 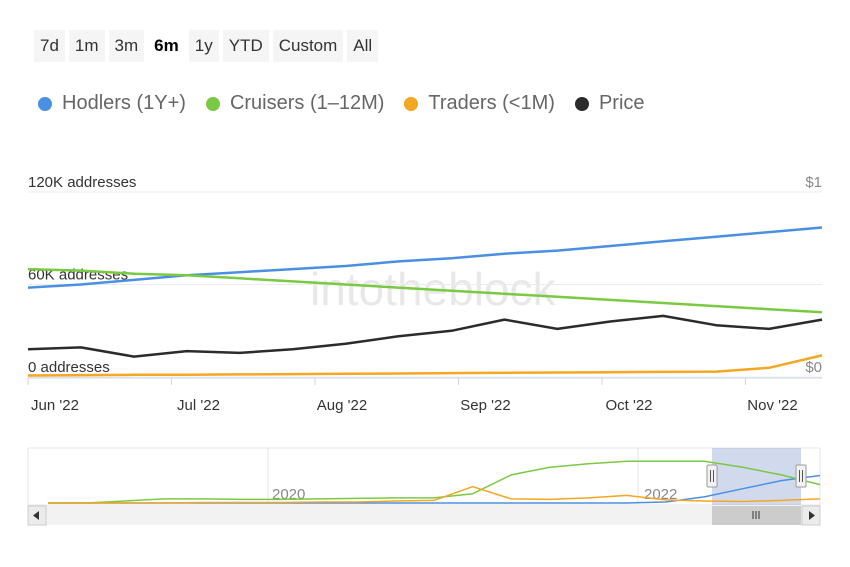 I want to click on y-right-tick-label: $1, so click(x=813, y=182).